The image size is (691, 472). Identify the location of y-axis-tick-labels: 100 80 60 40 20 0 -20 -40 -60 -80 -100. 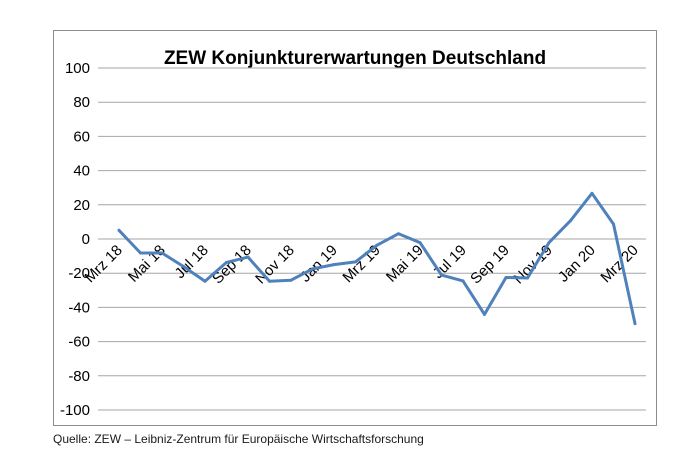
(75, 239).